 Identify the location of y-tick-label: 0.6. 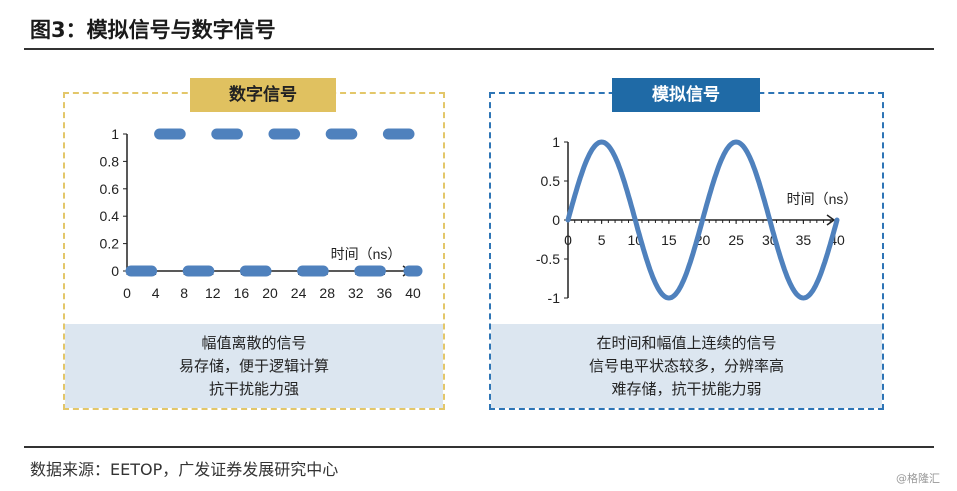
(110, 189).